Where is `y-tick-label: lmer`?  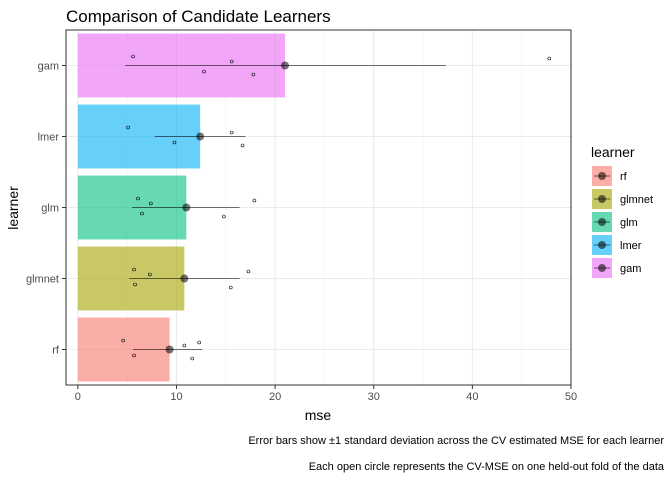
y-tick-label: lmer is located at coordinates (49, 138).